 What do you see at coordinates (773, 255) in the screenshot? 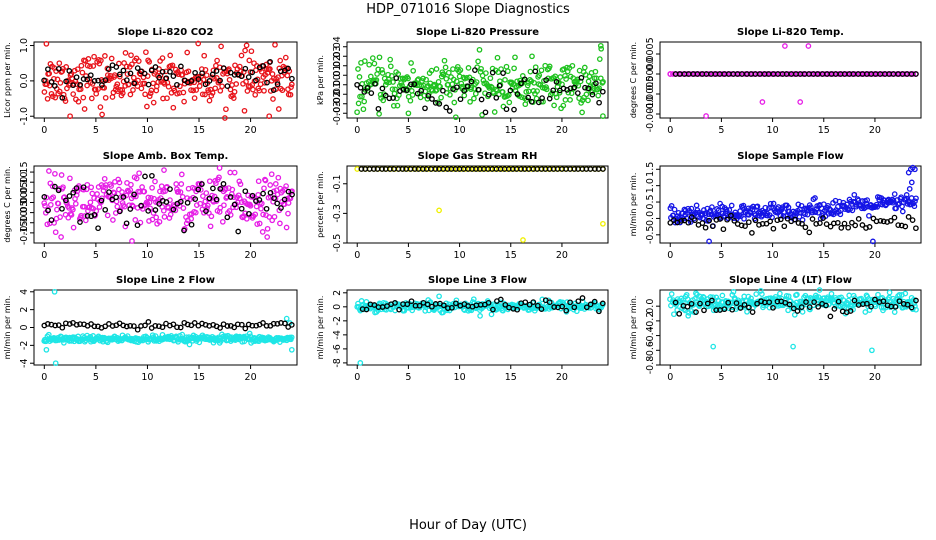
I see `x-tick-label: 10` at bounding box center [773, 255].